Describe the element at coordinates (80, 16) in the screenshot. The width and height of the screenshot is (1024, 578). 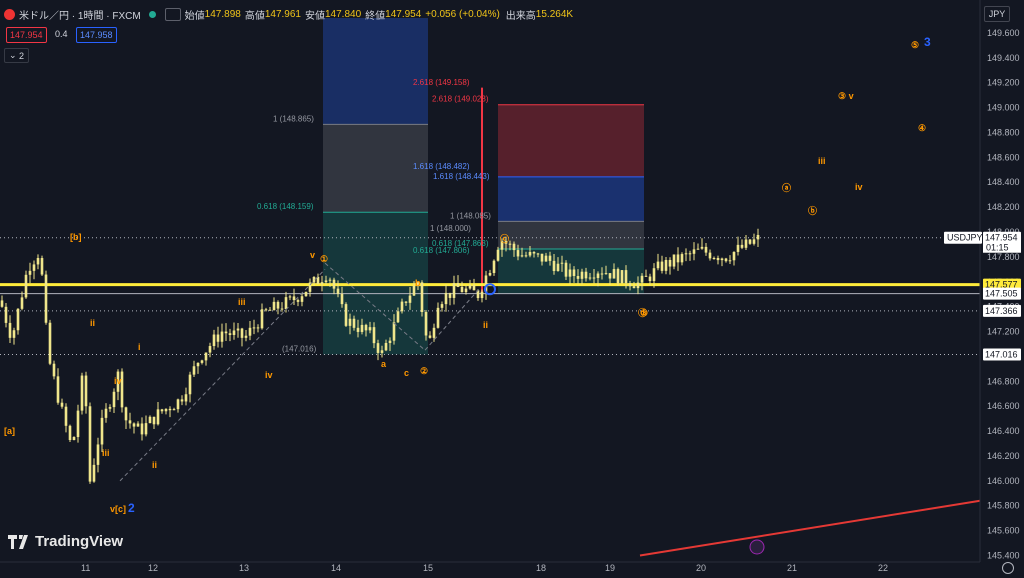
I see `symbol-title: 米ドル／円 · 1時間 · FXCM` at that location.